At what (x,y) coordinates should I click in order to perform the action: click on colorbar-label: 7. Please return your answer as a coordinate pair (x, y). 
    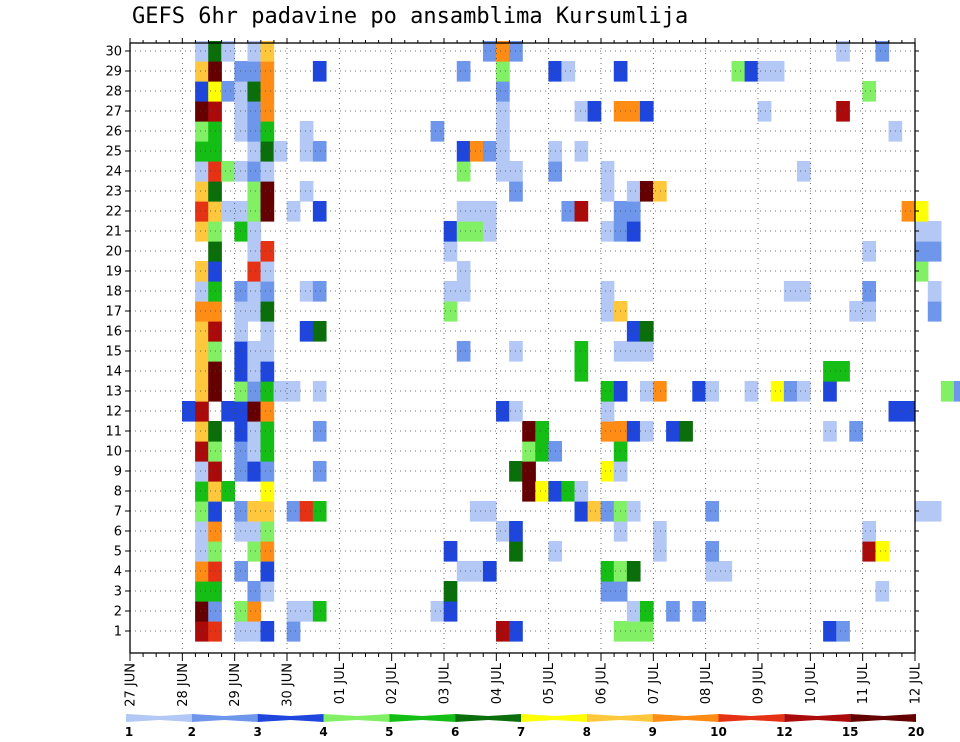
    Looking at the image, I should click on (521, 732).